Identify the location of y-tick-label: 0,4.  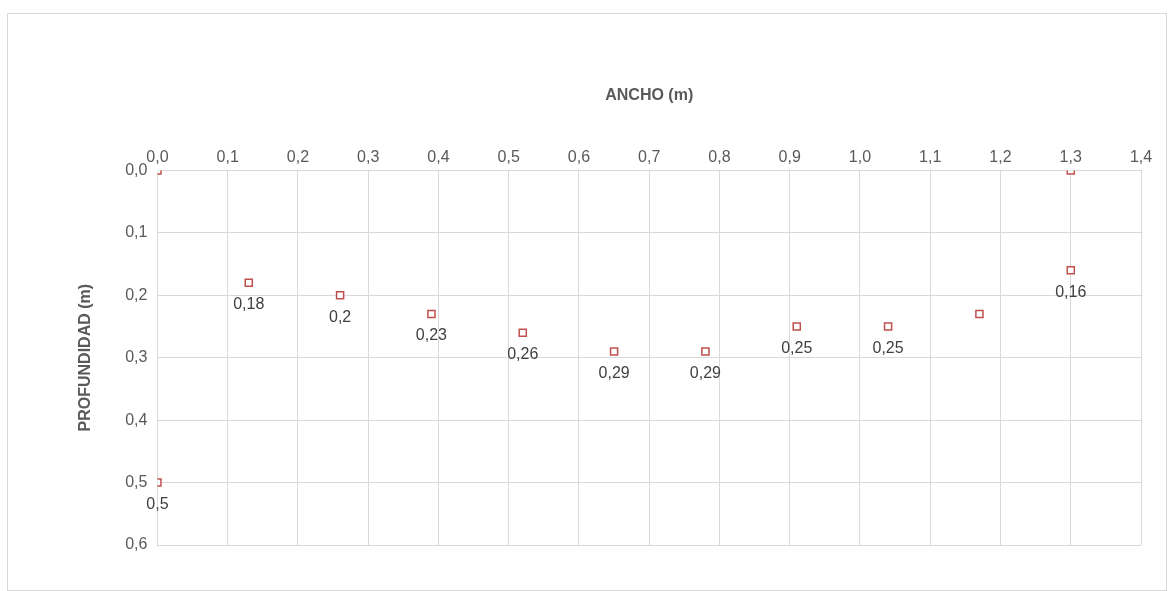
(136, 419).